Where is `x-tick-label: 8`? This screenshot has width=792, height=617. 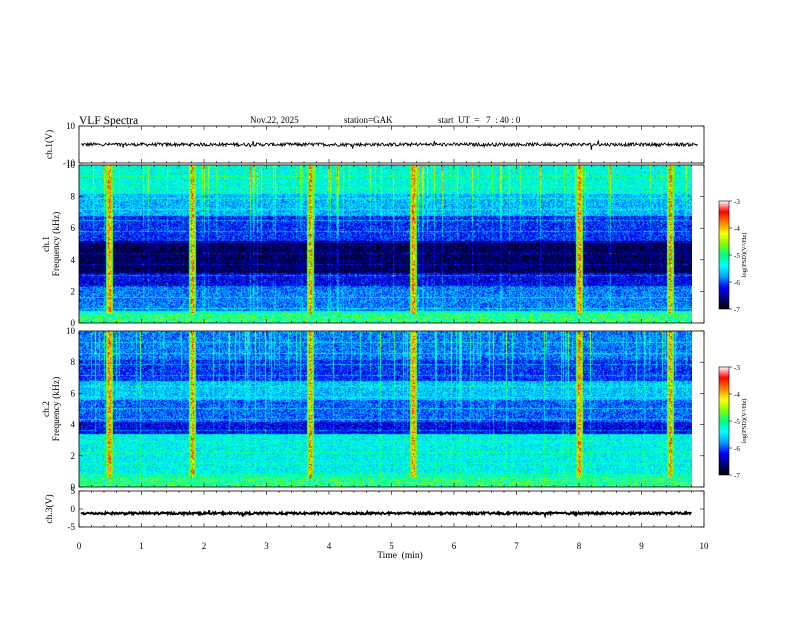 x-tick-label: 8 is located at coordinates (579, 546).